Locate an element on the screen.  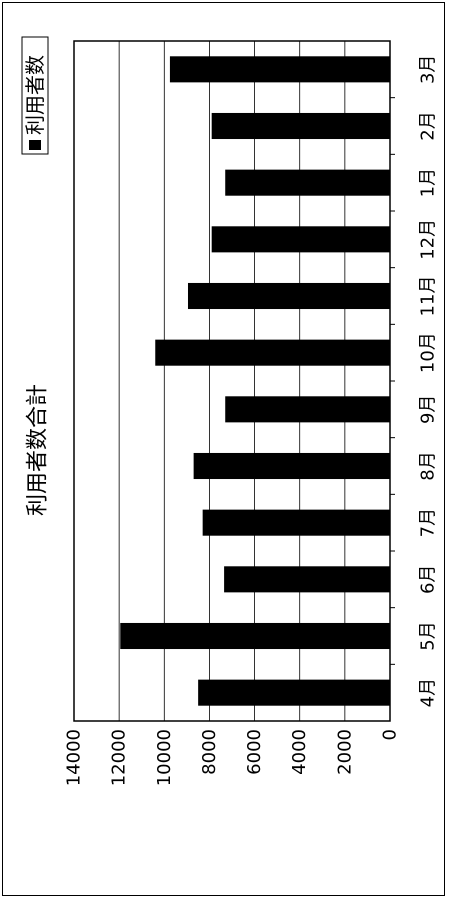
category-label: 6月 is located at coordinates (428, 579).